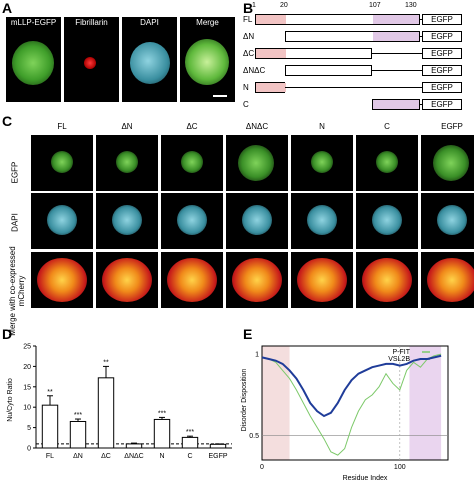 The image size is (474, 486). What do you see at coordinates (17, 291) in the screenshot?
I see `row-label-merge: Merge with co-expressed mCherry` at bounding box center [17, 291].